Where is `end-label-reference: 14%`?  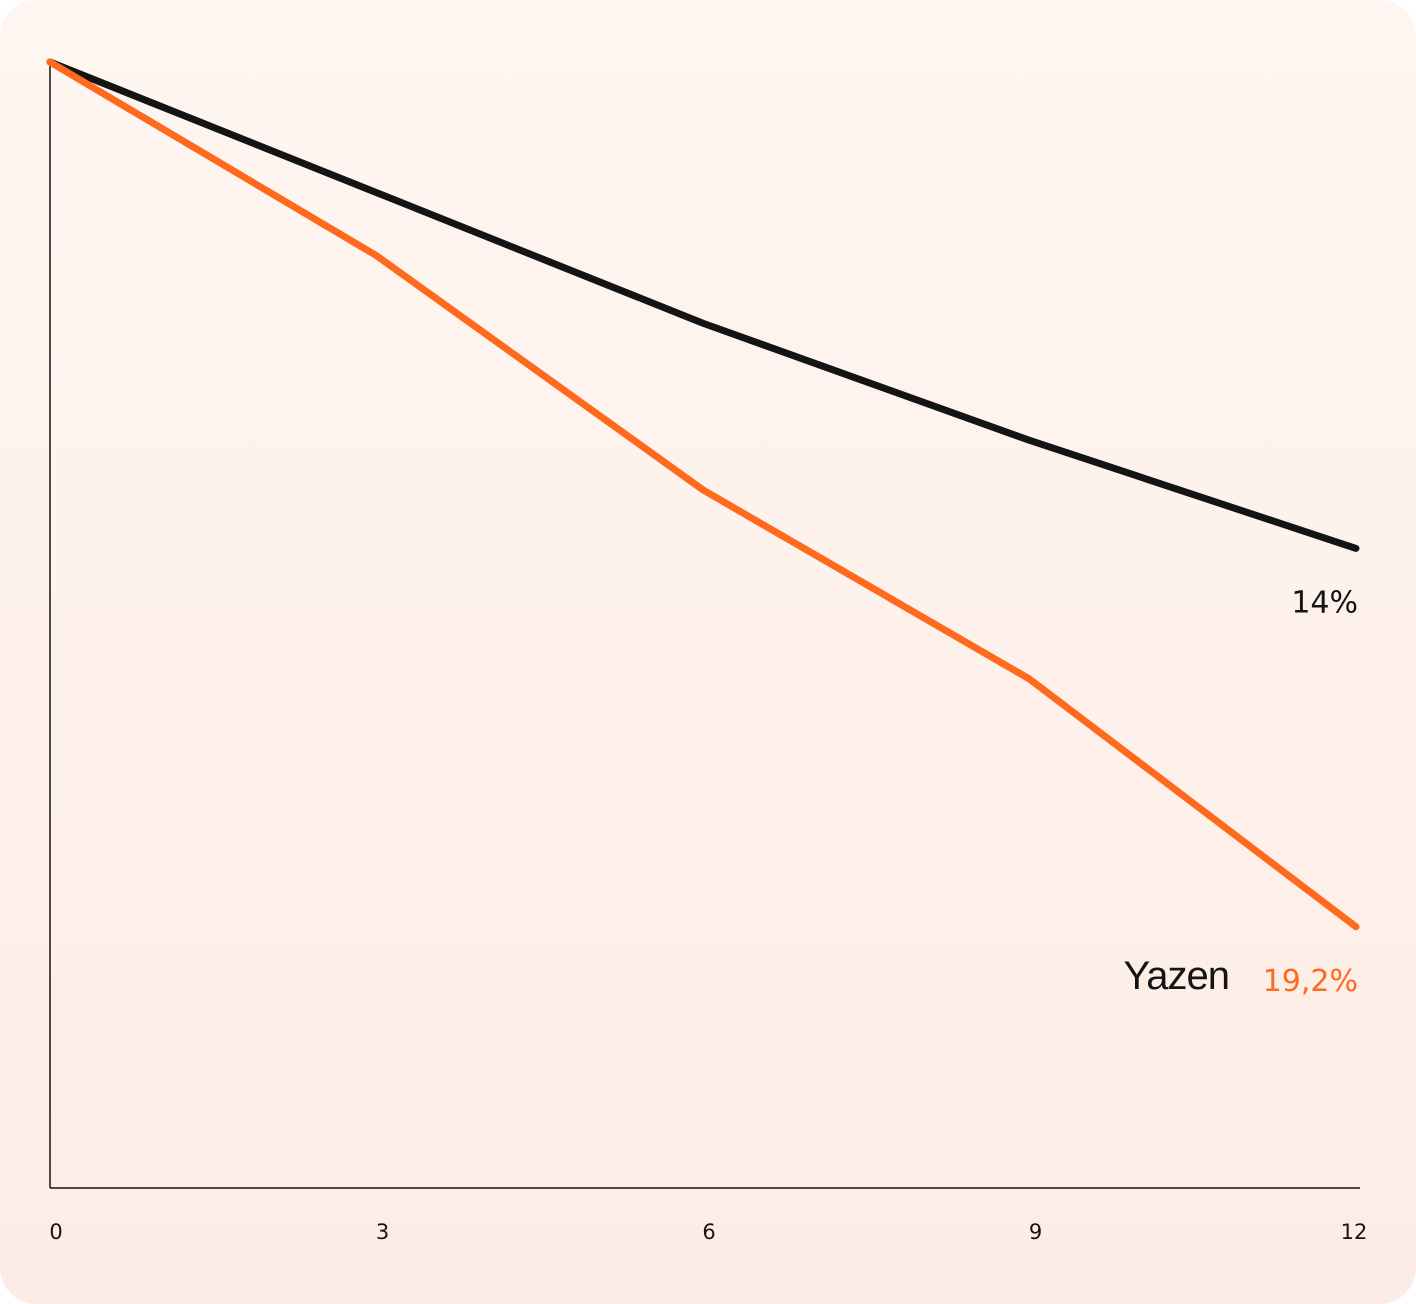 end-label-reference: 14% is located at coordinates (1324, 602).